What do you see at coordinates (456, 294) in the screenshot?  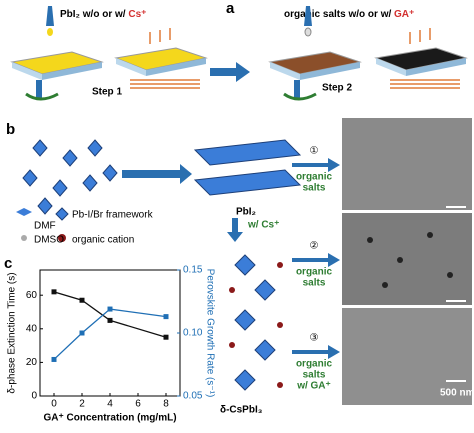 I see `scale-bars` at bounding box center [456, 294].